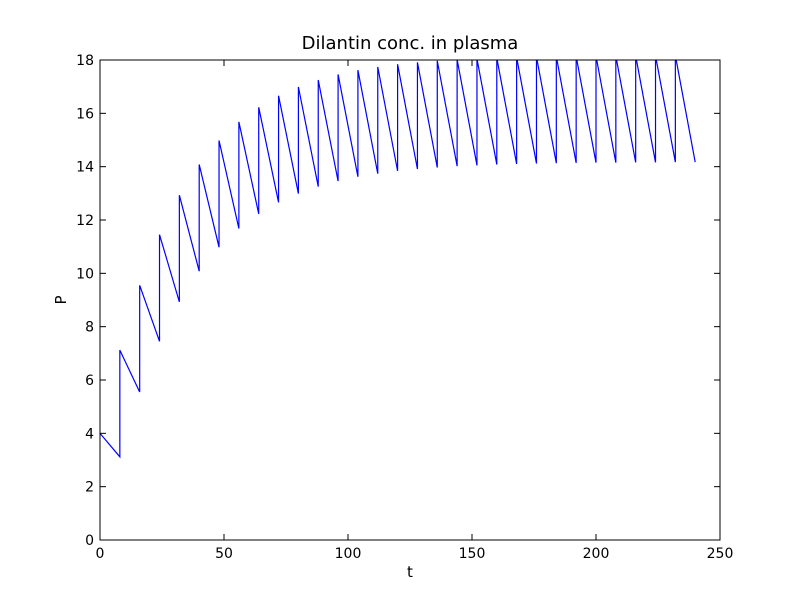 Image resolution: width=800 pixels, height=600 pixels. I want to click on x-axis-label: t, so click(410, 572).